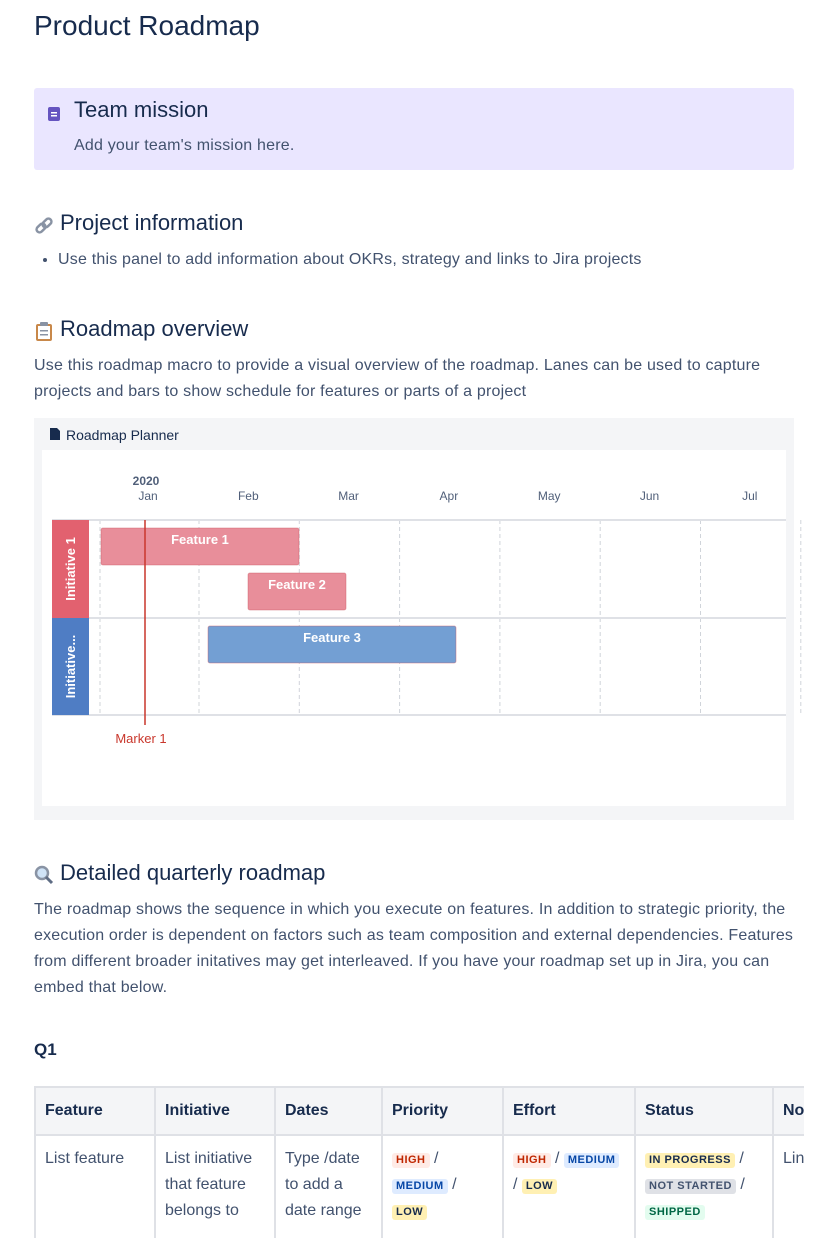  Describe the element at coordinates (44, 331) in the screenshot. I see `clipboard-icon` at that location.